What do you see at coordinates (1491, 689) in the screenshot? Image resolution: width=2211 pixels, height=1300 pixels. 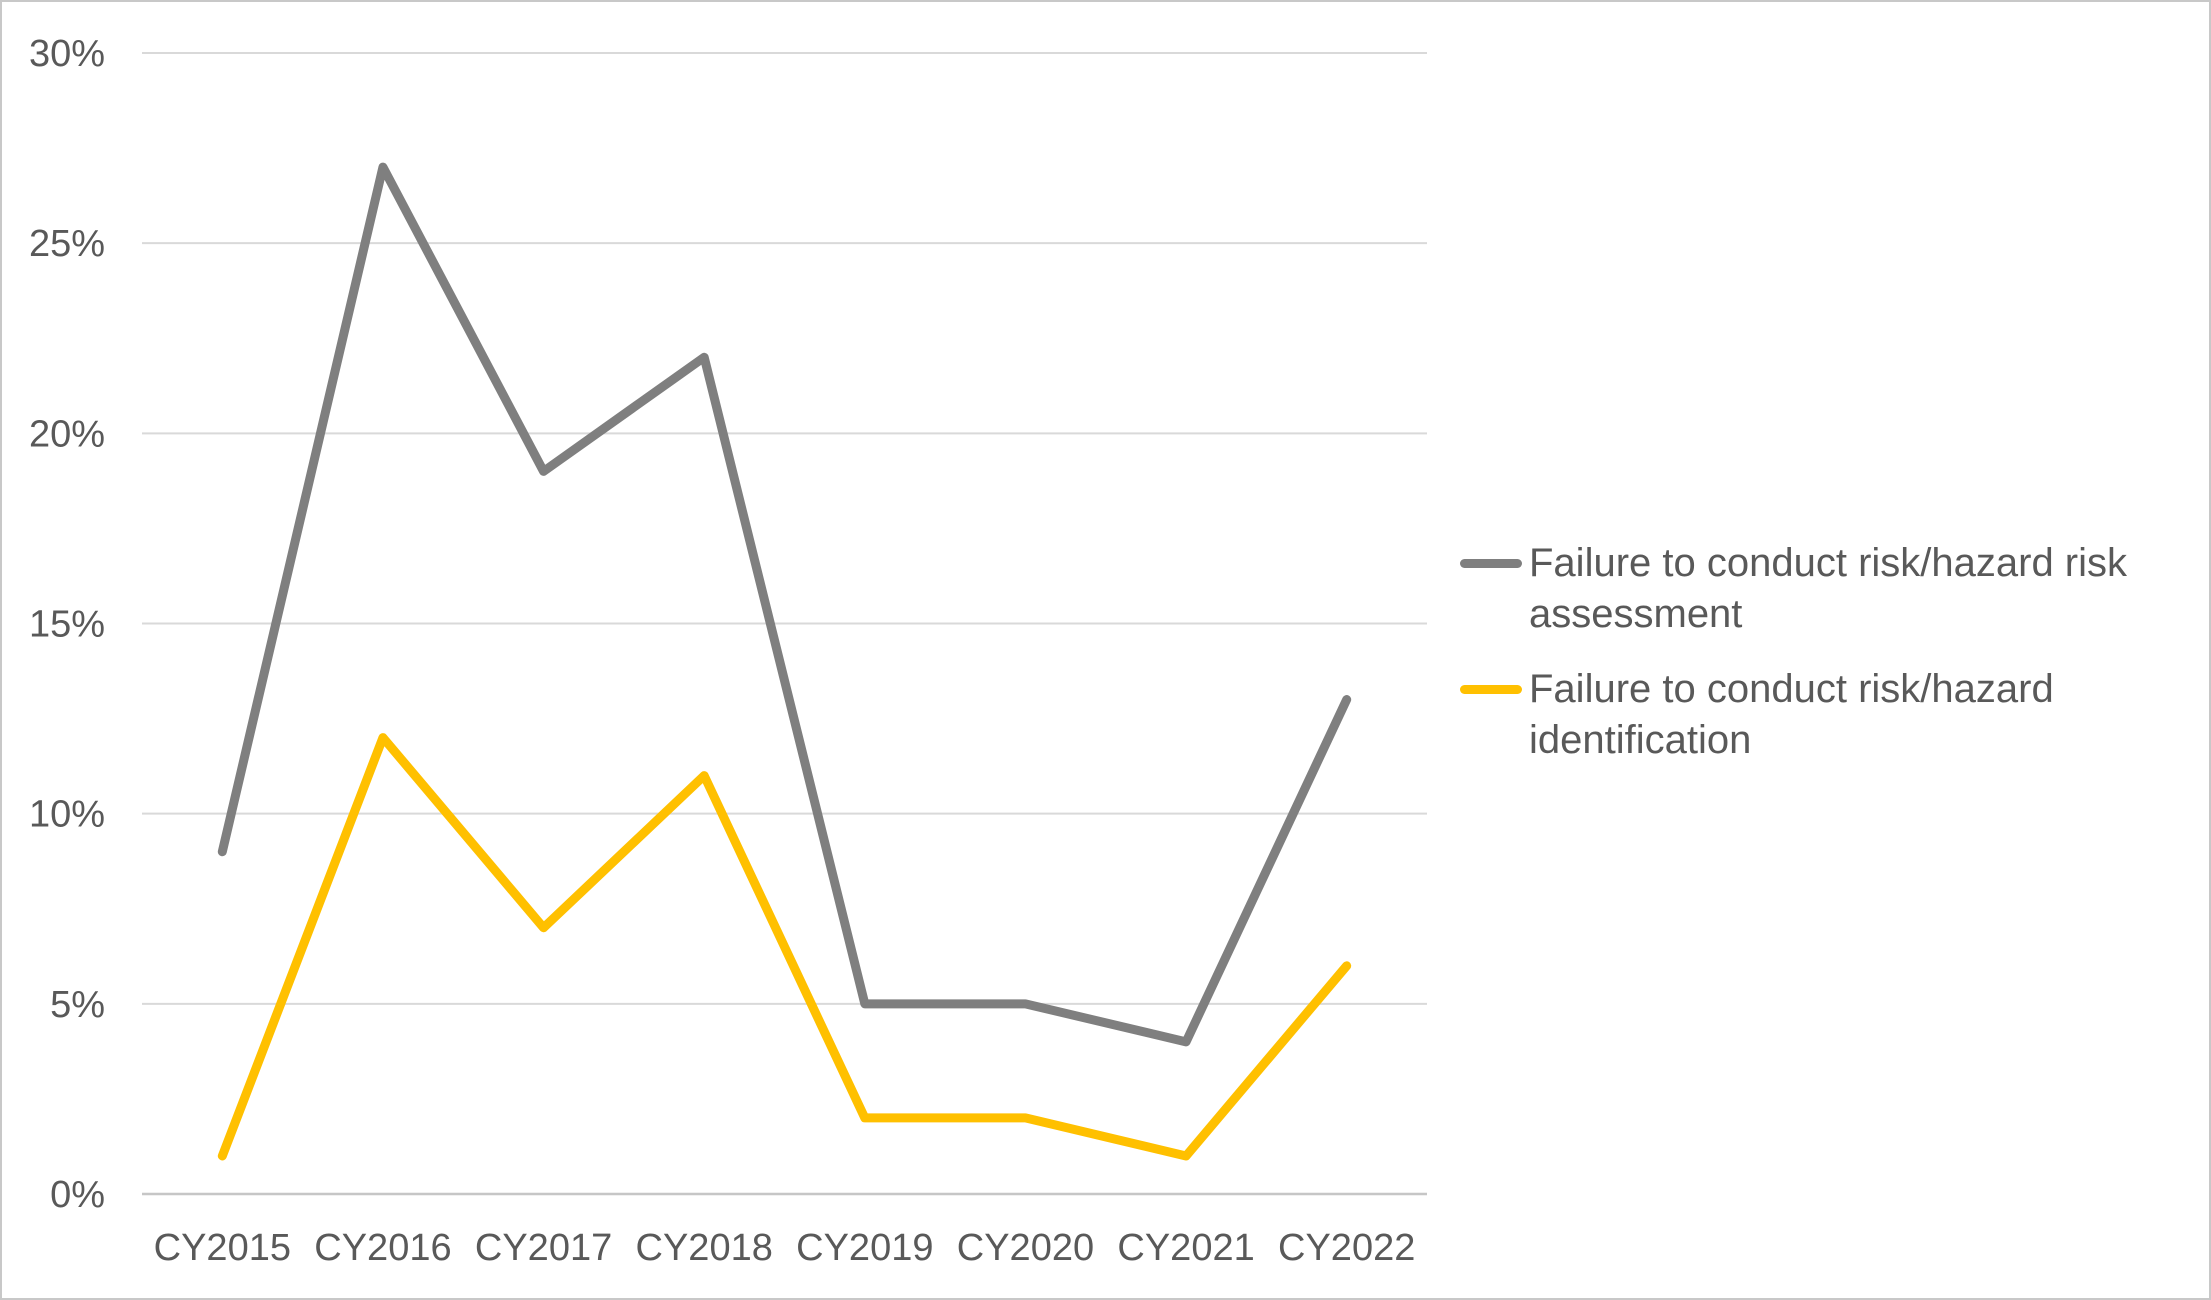 I see `legend-swatch-risk-identification` at bounding box center [1491, 689].